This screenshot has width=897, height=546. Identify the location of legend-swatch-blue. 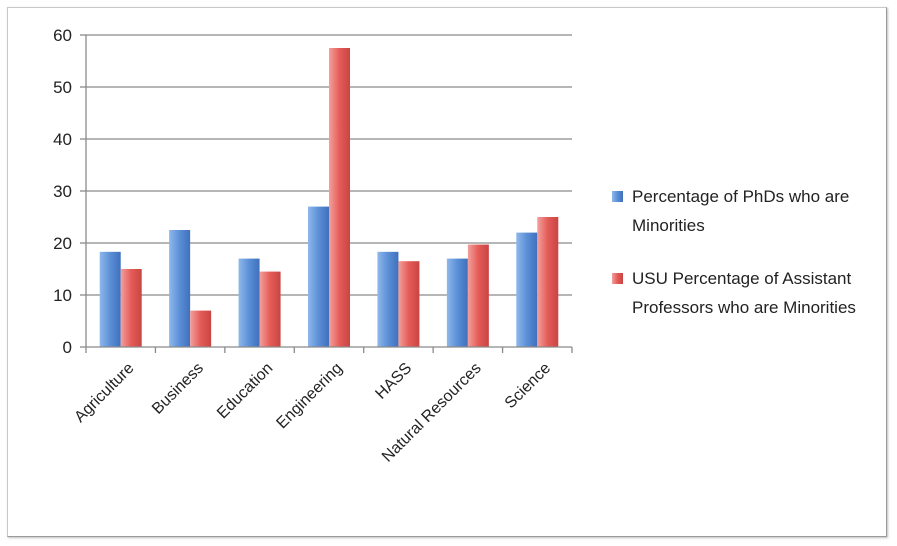
(617, 196).